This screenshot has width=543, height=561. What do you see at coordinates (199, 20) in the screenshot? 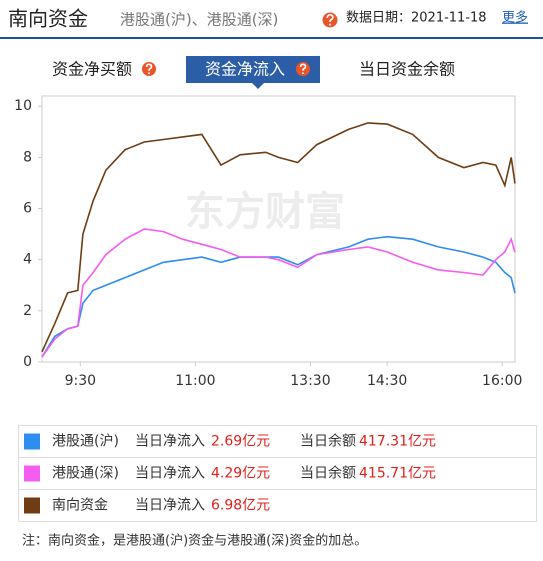
I see `subtitle: 港股通(沪)、港股通(深)` at bounding box center [199, 20].